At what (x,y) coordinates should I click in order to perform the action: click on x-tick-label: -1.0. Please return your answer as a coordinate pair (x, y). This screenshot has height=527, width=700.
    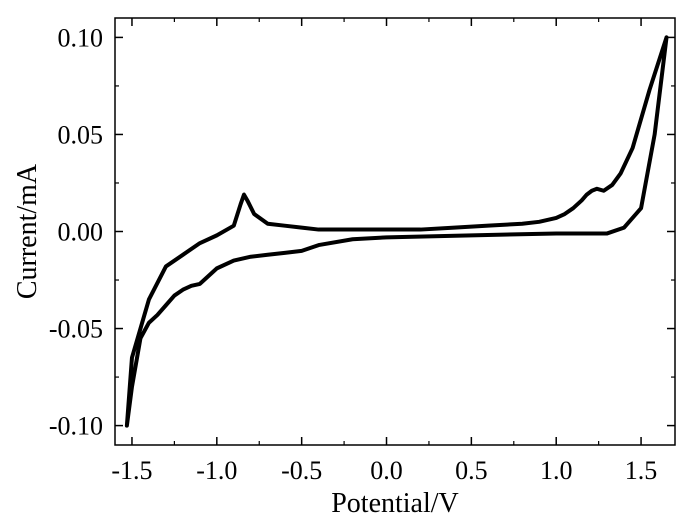
    Looking at the image, I should click on (216, 470).